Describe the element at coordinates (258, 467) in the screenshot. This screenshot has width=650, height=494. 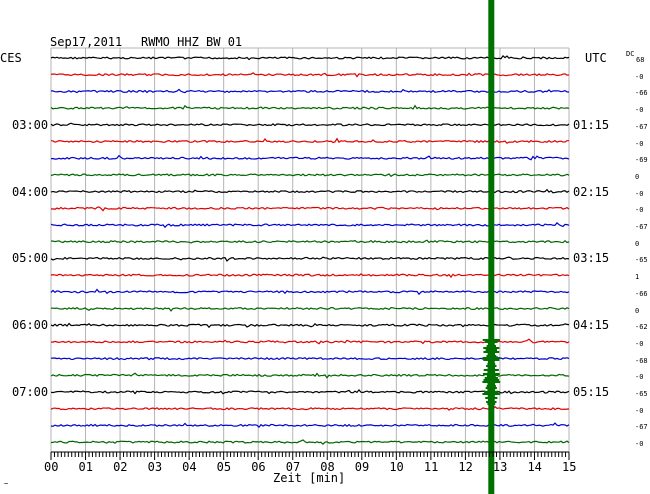
I see `x-tick-label: 06` at that location.